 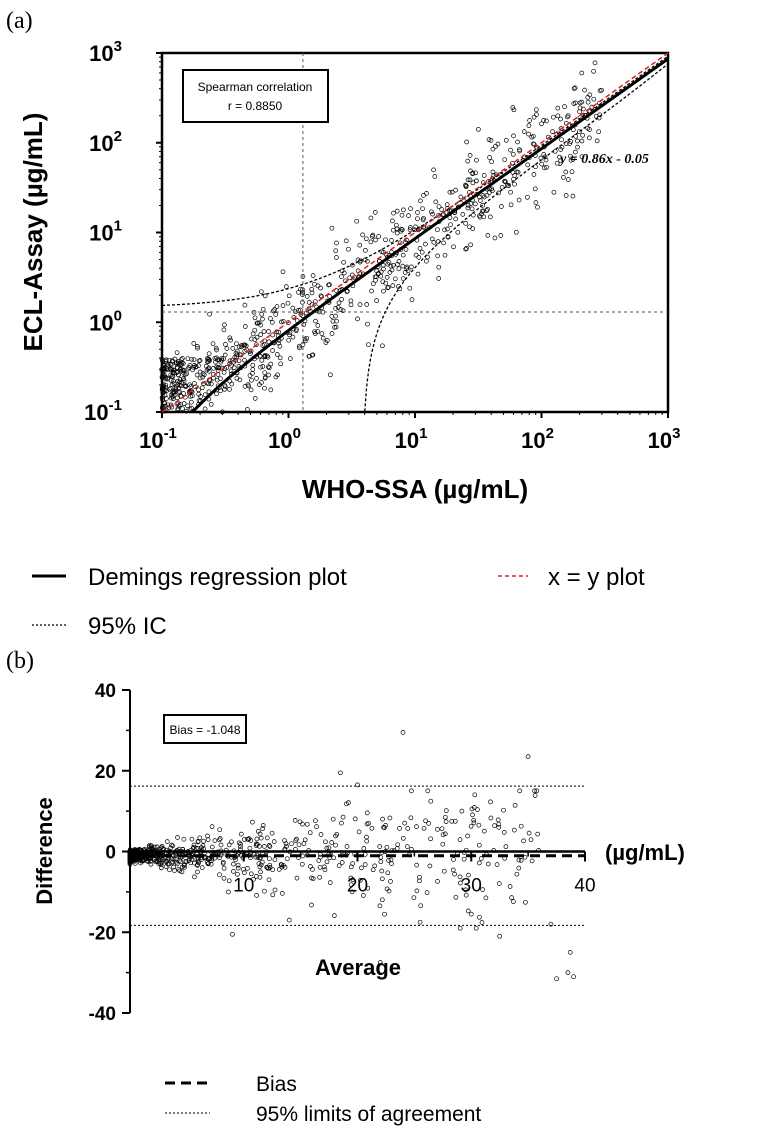 I want to click on y-tick-label-b: 40, so click(x=105, y=691).